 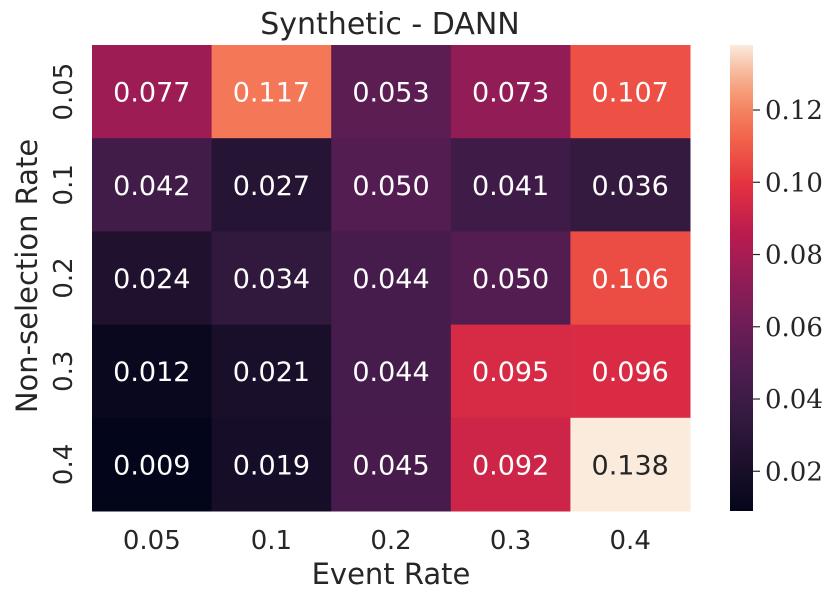 I want to click on colorbar-tick-label: 0.12, so click(x=794, y=111).